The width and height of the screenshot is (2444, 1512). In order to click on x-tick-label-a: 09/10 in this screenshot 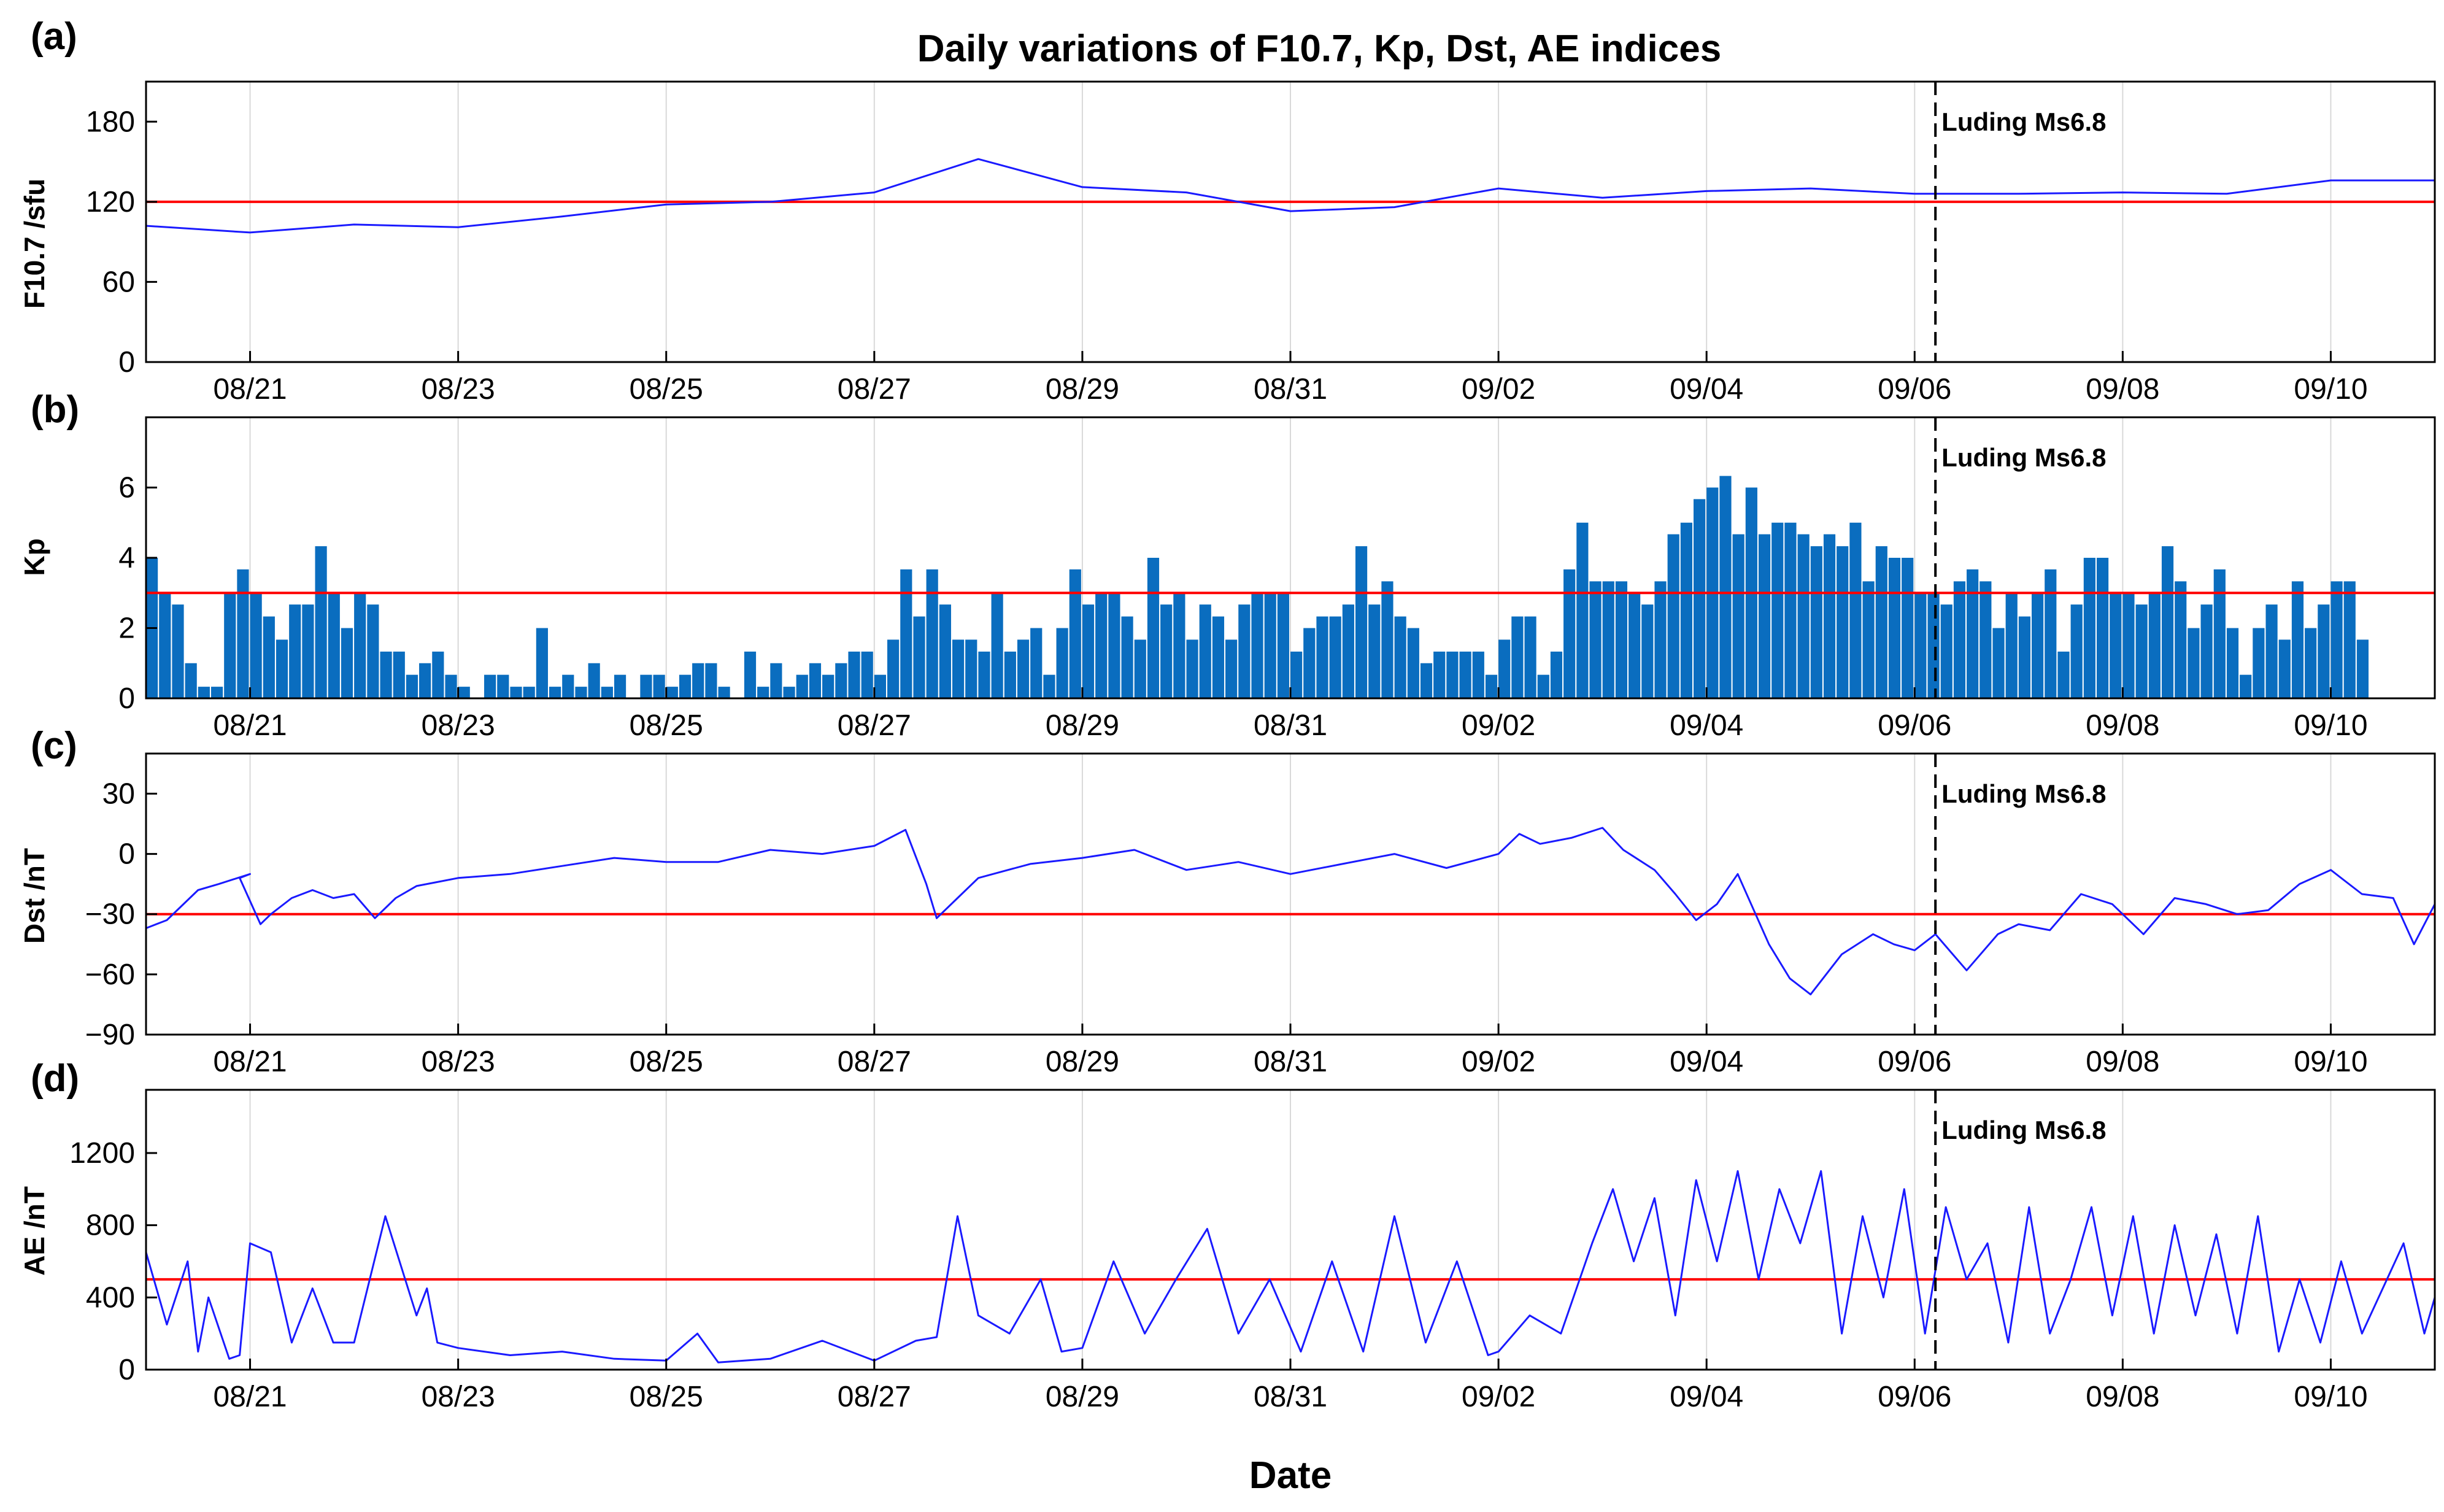, I will do `click(2330, 389)`.